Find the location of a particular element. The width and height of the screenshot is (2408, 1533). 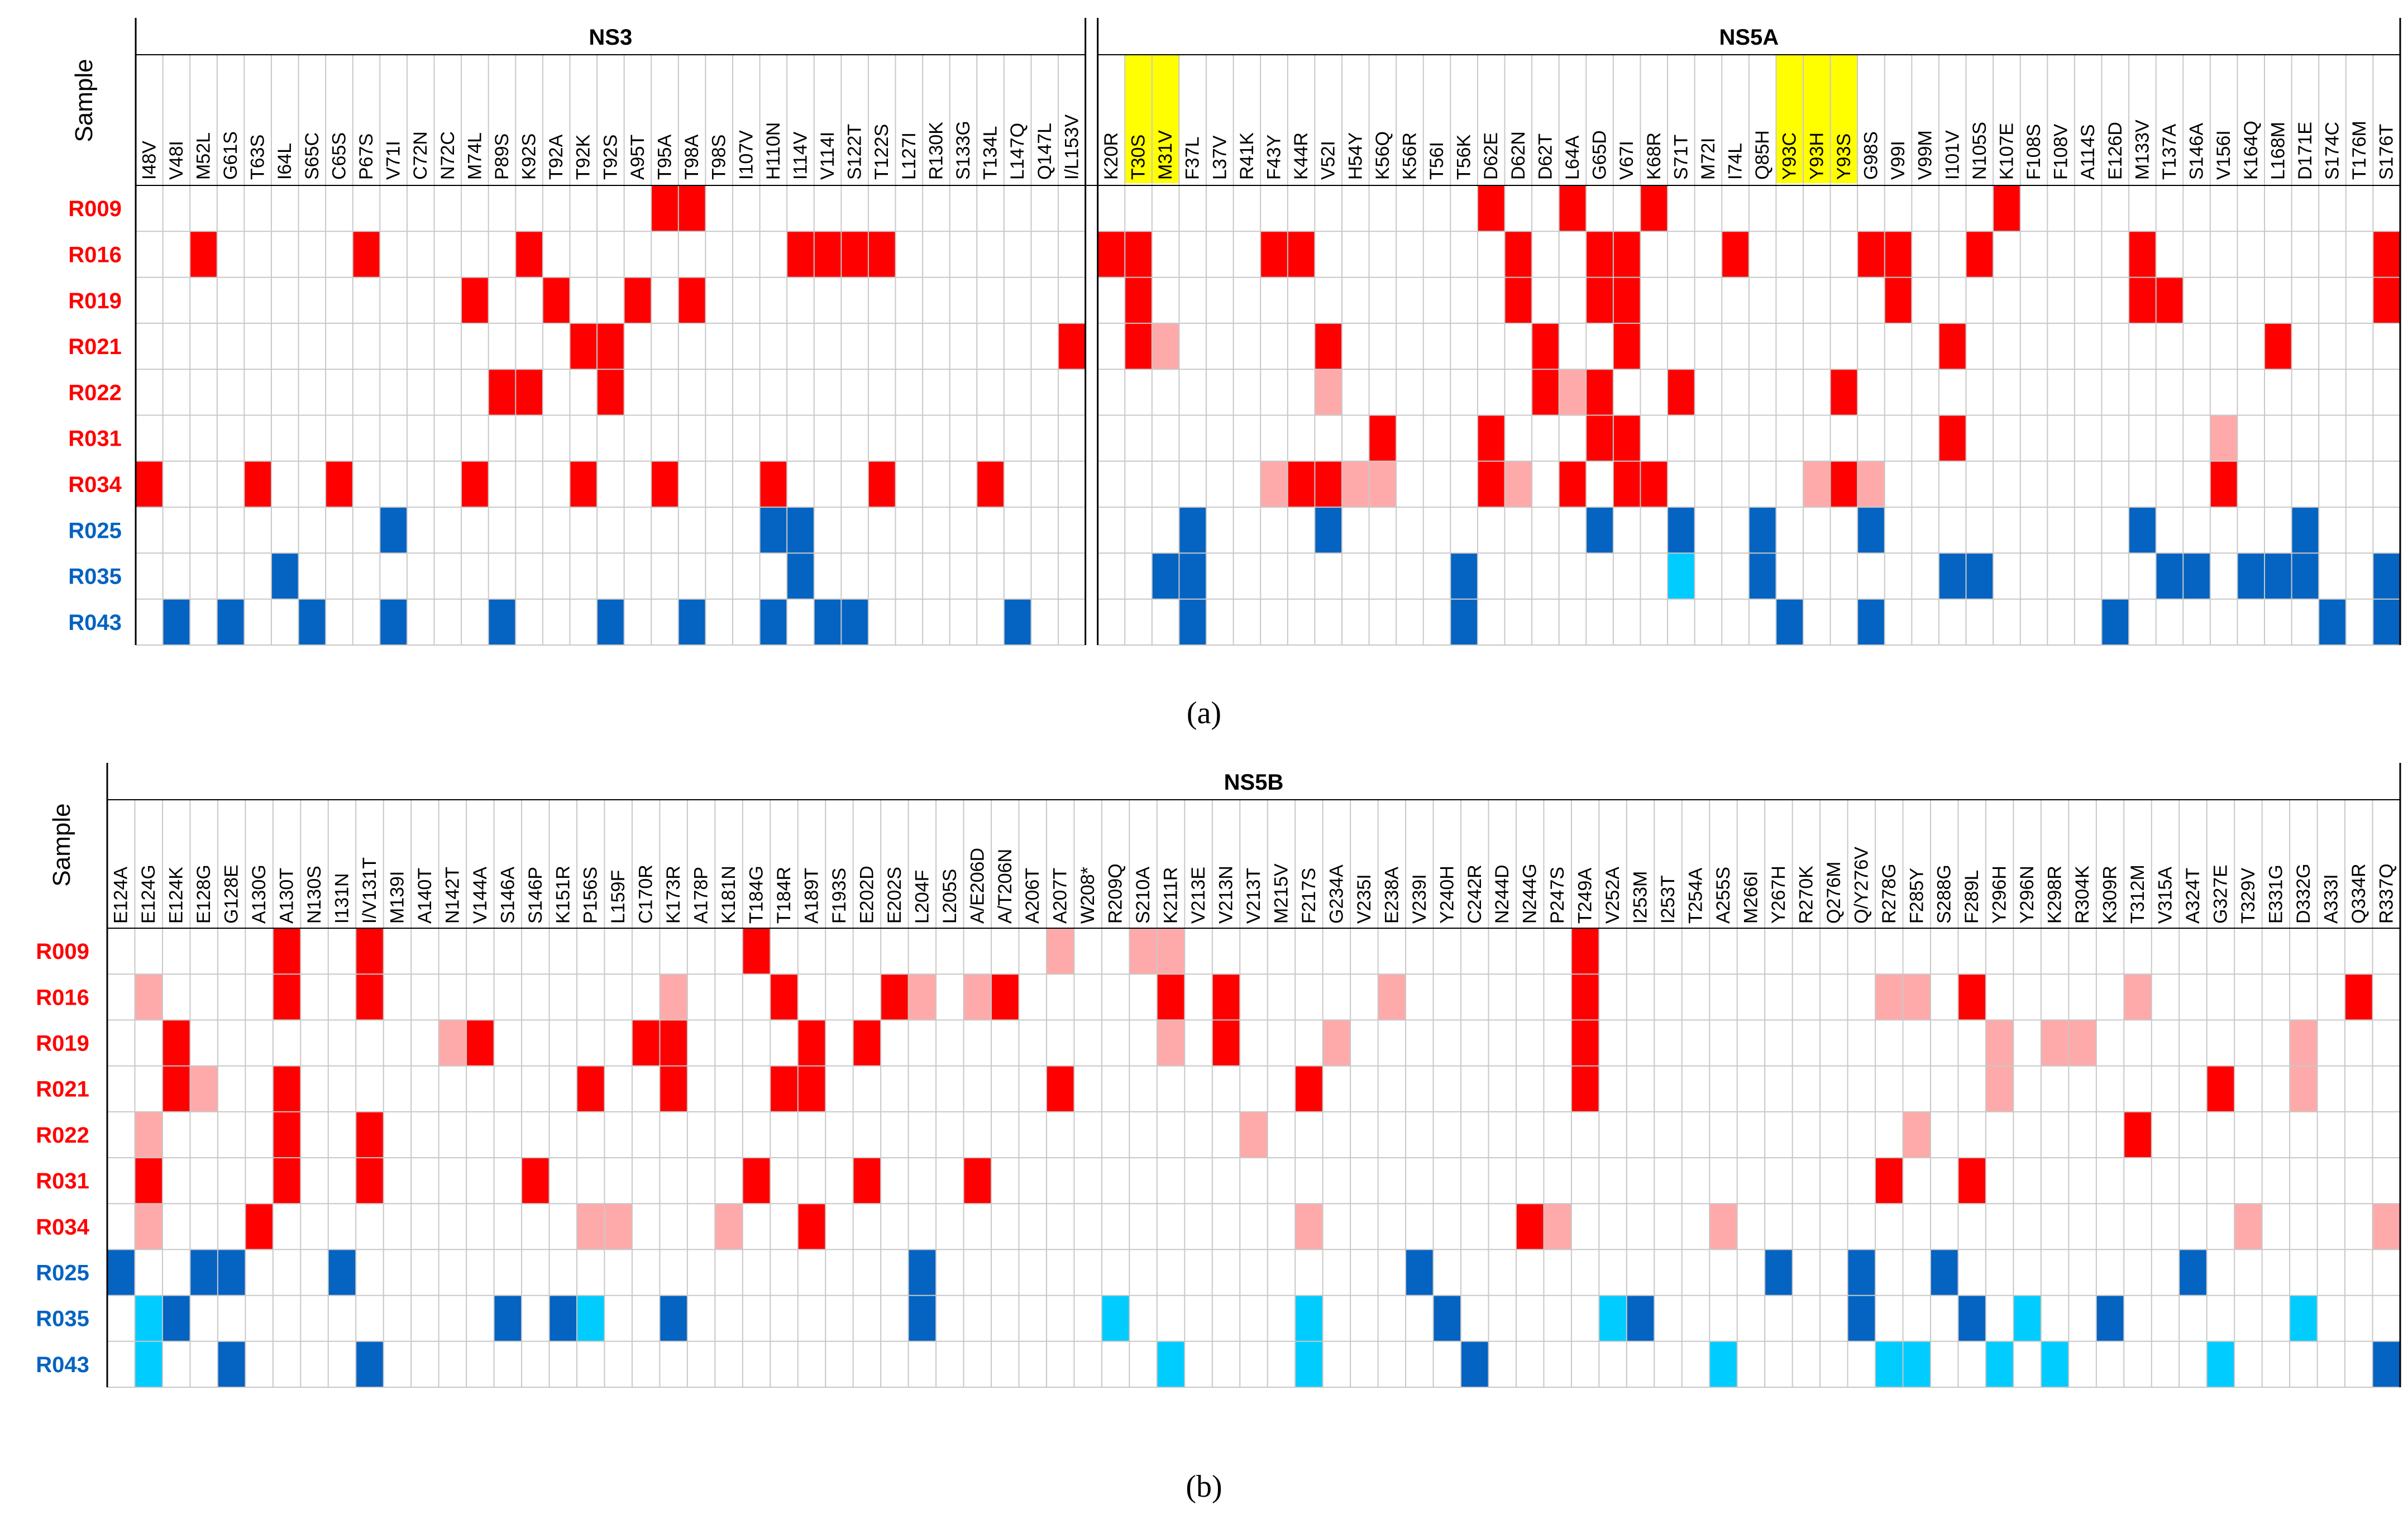

mutation-label: S122T is located at coordinates (855, 152).